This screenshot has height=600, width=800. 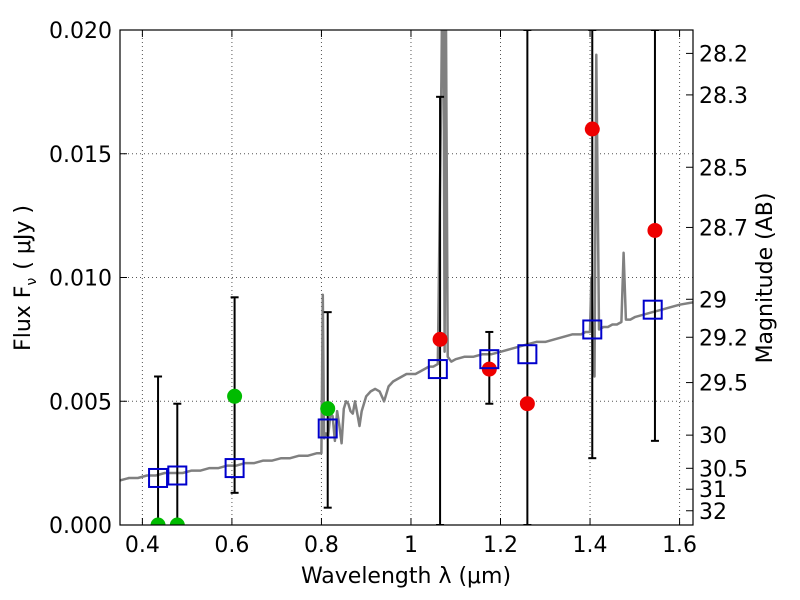 I want to click on mag-tick-label: 29, so click(x=713, y=300).